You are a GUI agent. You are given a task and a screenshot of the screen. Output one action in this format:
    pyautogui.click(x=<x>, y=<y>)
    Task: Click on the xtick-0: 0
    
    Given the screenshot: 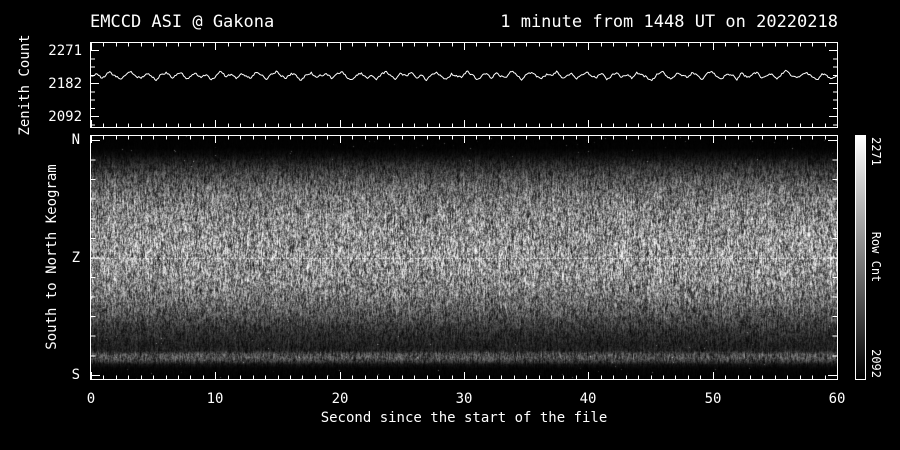 What is the action you would take?
    pyautogui.click(x=91, y=399)
    